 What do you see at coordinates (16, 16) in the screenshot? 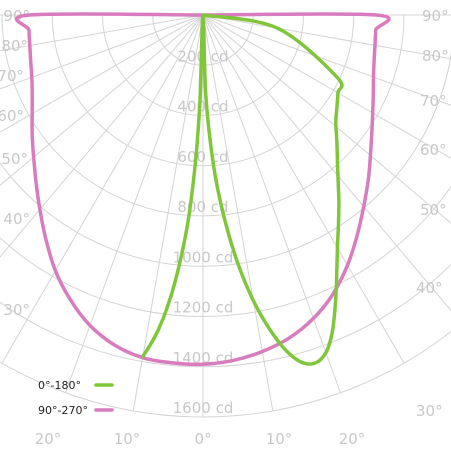
I see `angle-label-left: 90°` at bounding box center [16, 16].